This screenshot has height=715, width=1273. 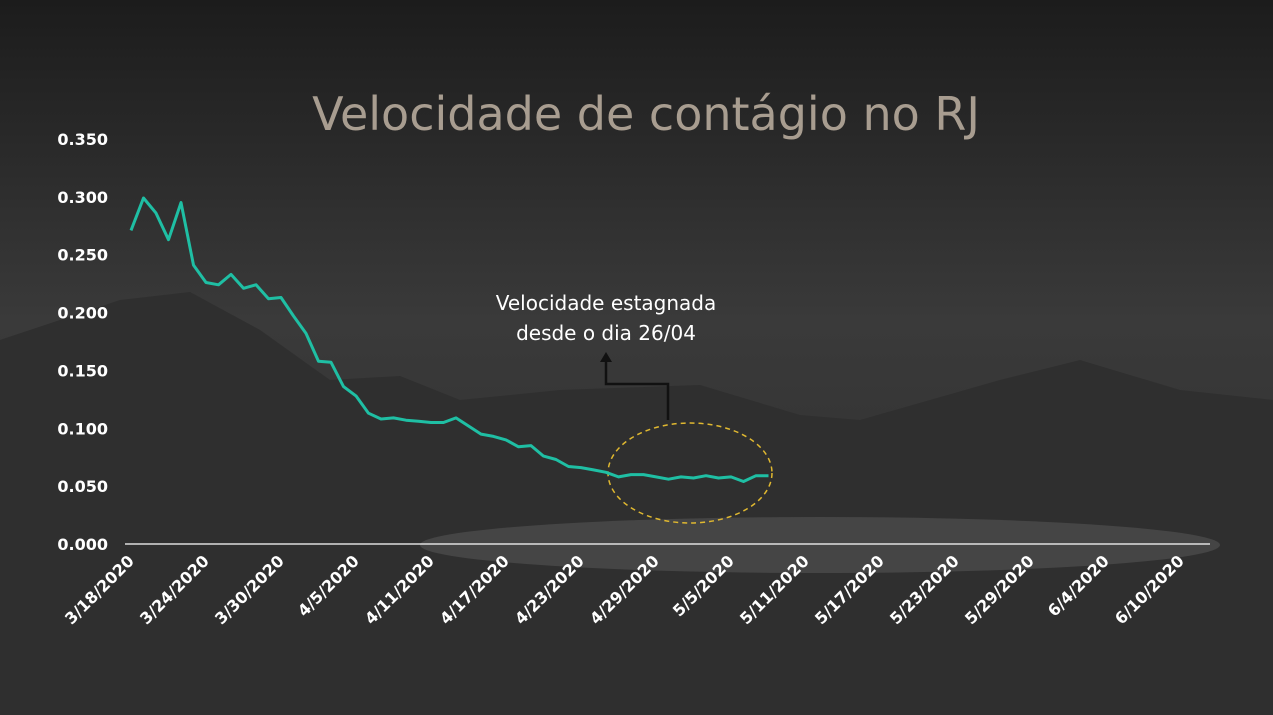 I want to click on y-tick-label: 0.350, so click(x=82, y=139).